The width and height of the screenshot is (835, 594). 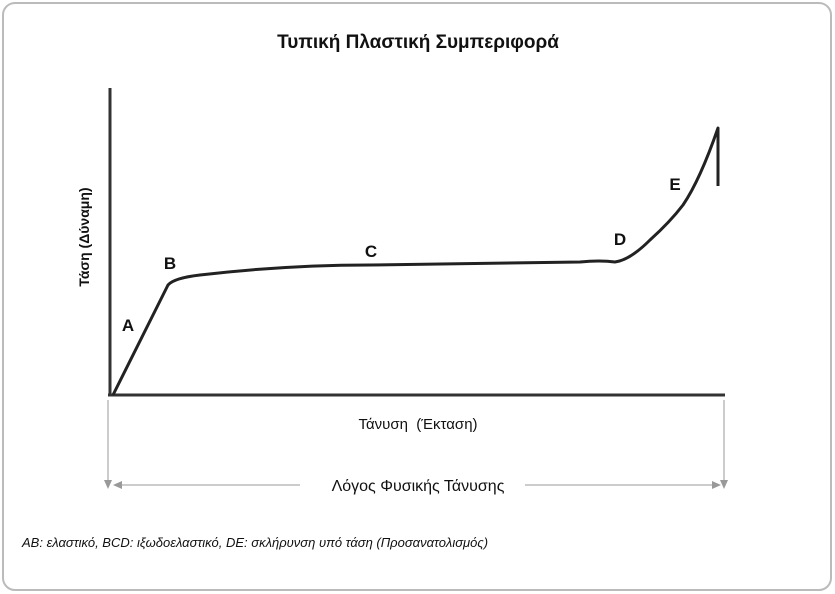 I want to click on title: Τυπική Πλαστική Συμπεριφορά, so click(x=418, y=42).